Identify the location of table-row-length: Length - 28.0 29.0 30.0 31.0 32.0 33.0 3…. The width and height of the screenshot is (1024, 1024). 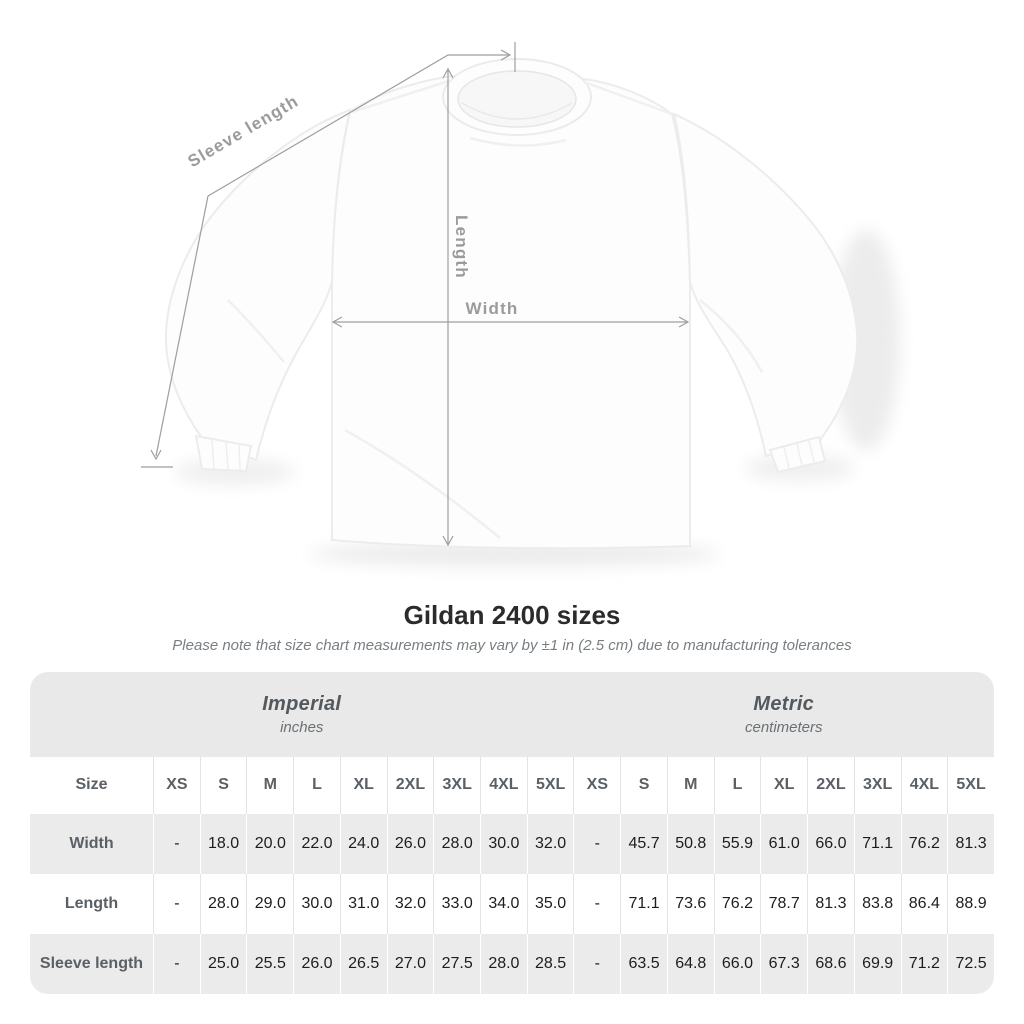
(512, 903).